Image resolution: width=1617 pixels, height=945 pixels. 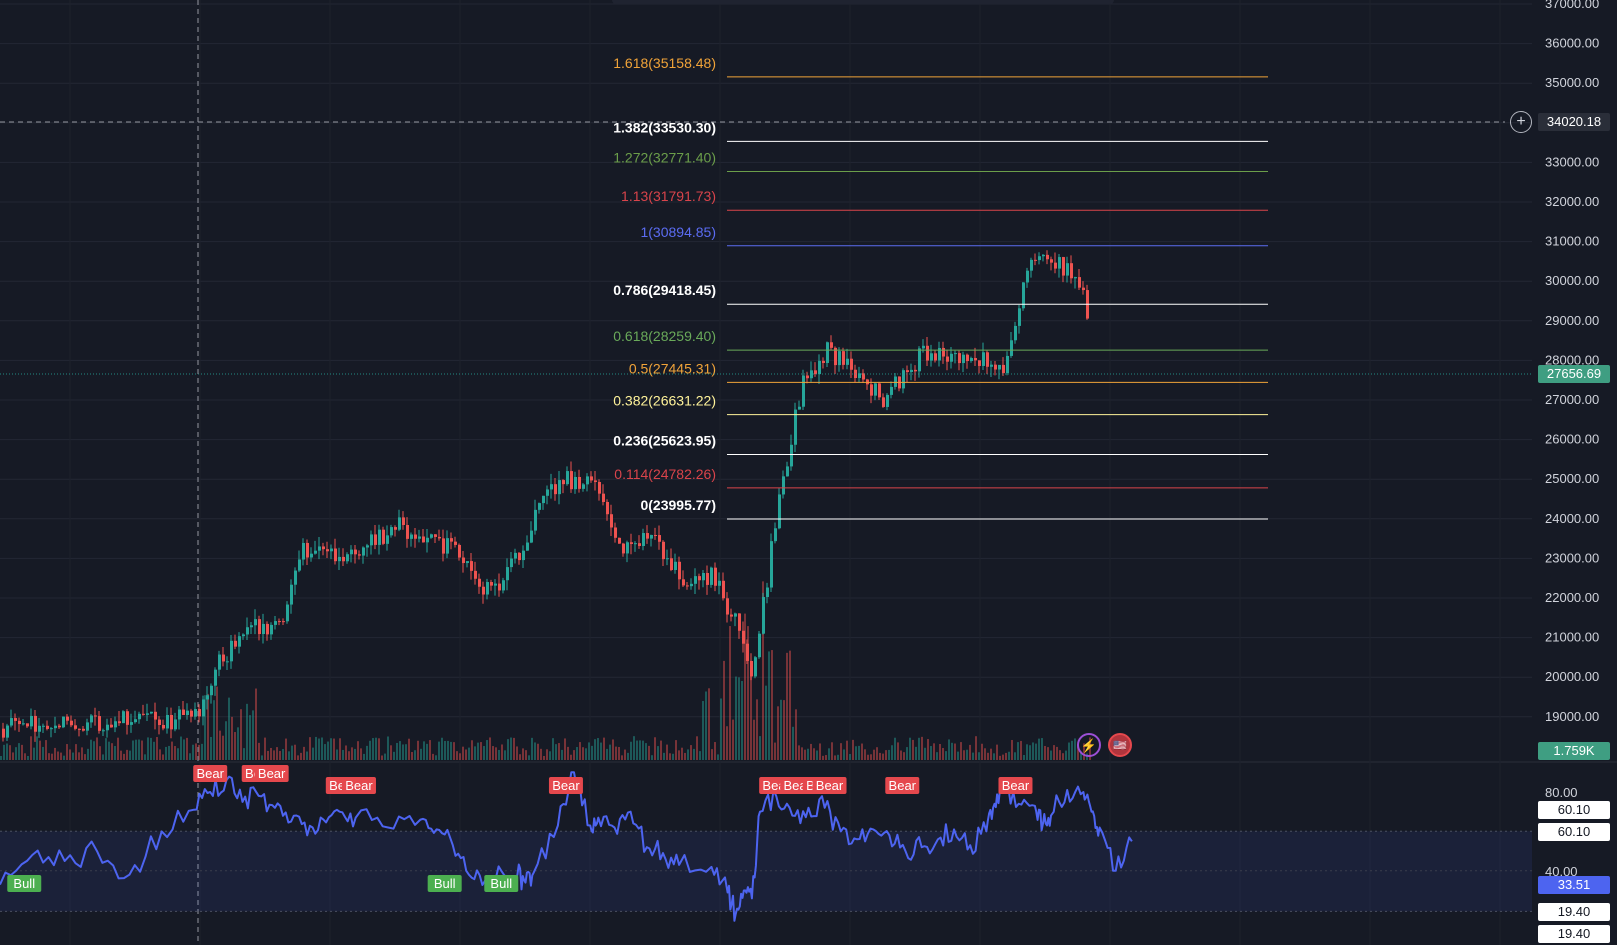 I want to click on rsi-level-label: 19.40, so click(x=1574, y=912).